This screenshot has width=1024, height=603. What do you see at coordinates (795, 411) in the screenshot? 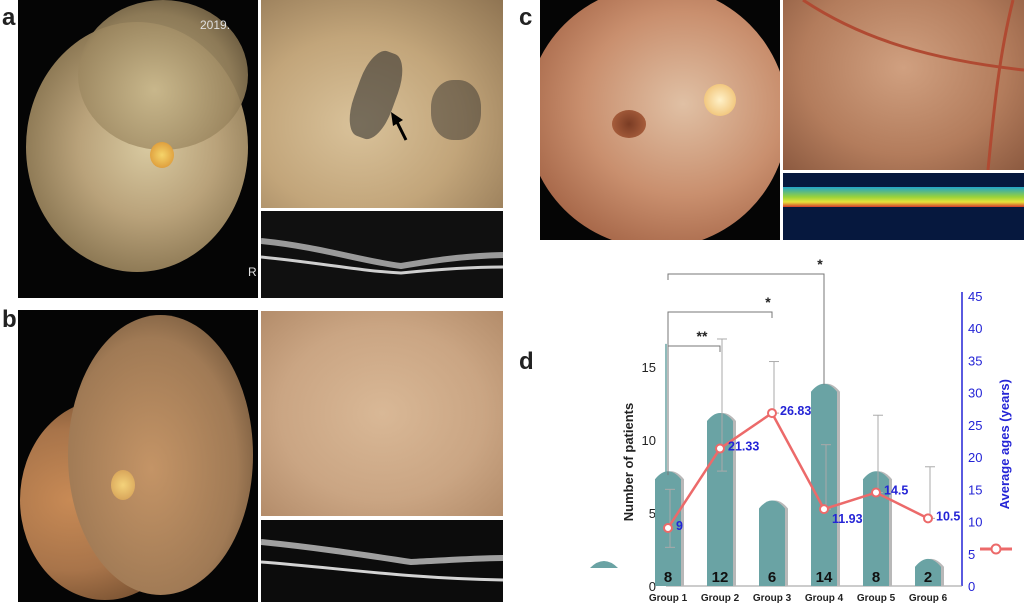
I see `age-value-label: 26.83` at bounding box center [795, 411].